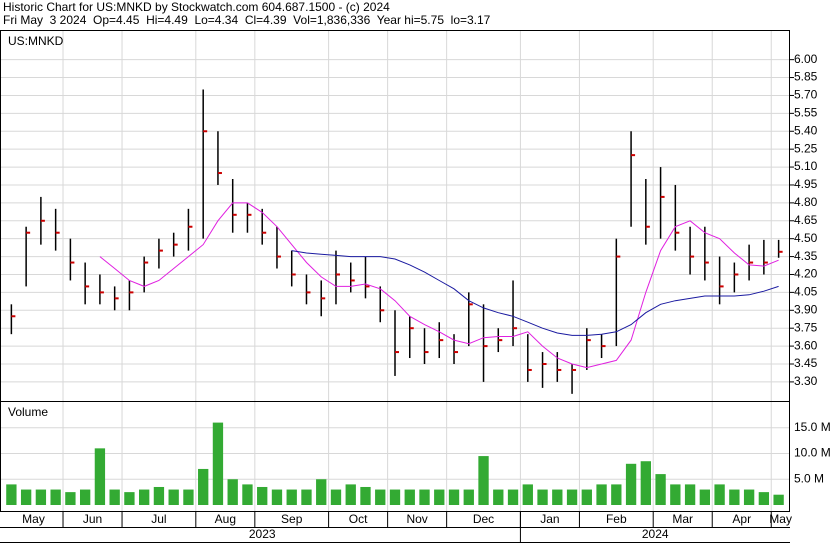 This screenshot has height=543, width=830. What do you see at coordinates (549, 519) in the screenshot?
I see `x-tick-label: Jan` at bounding box center [549, 519].